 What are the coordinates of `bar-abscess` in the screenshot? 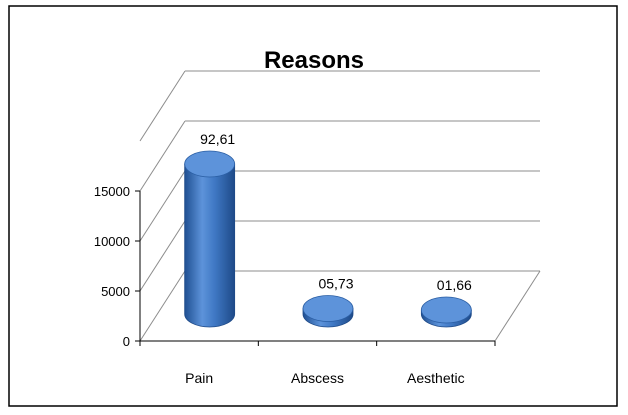 It's located at (328, 311).